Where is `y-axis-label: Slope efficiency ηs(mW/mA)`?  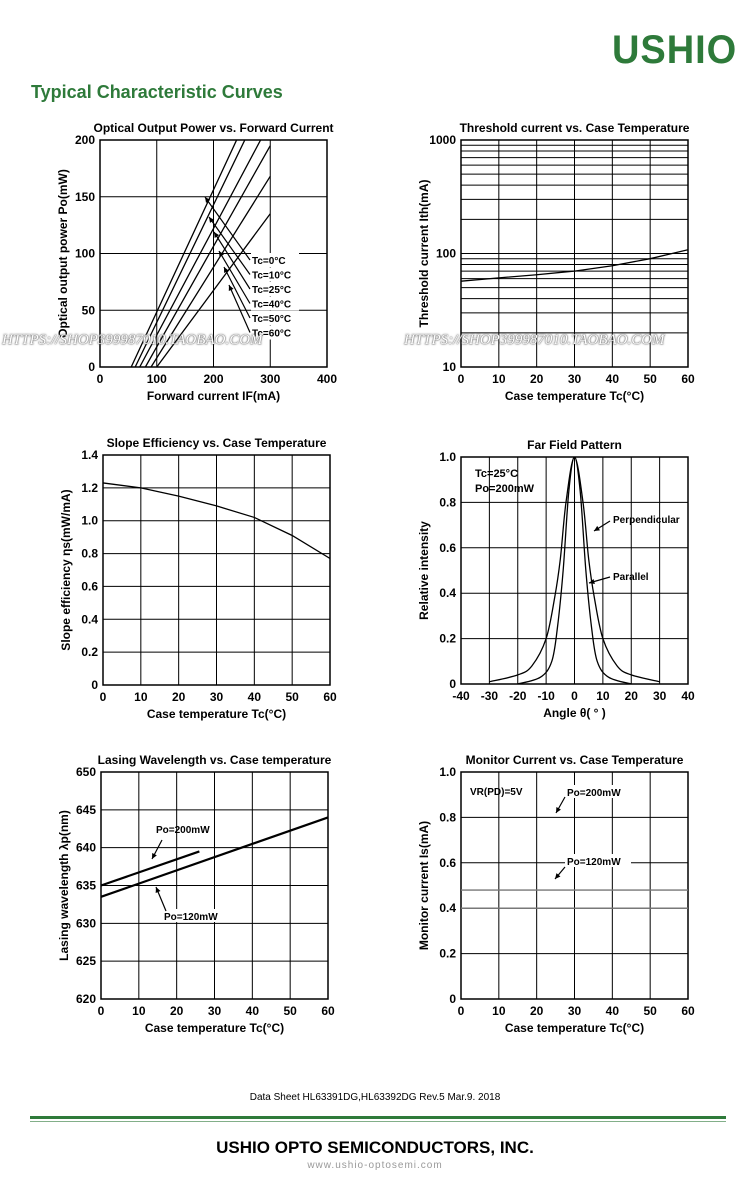 y-axis-label: Slope efficiency ηs(mW/mA) is located at coordinates (66, 569).